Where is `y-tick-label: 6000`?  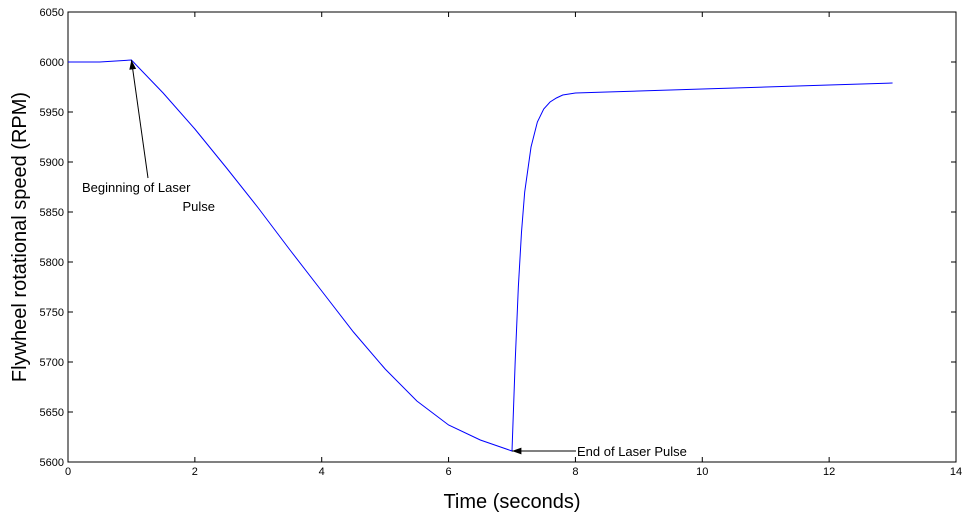 y-tick-label: 6000 is located at coordinates (52, 63).